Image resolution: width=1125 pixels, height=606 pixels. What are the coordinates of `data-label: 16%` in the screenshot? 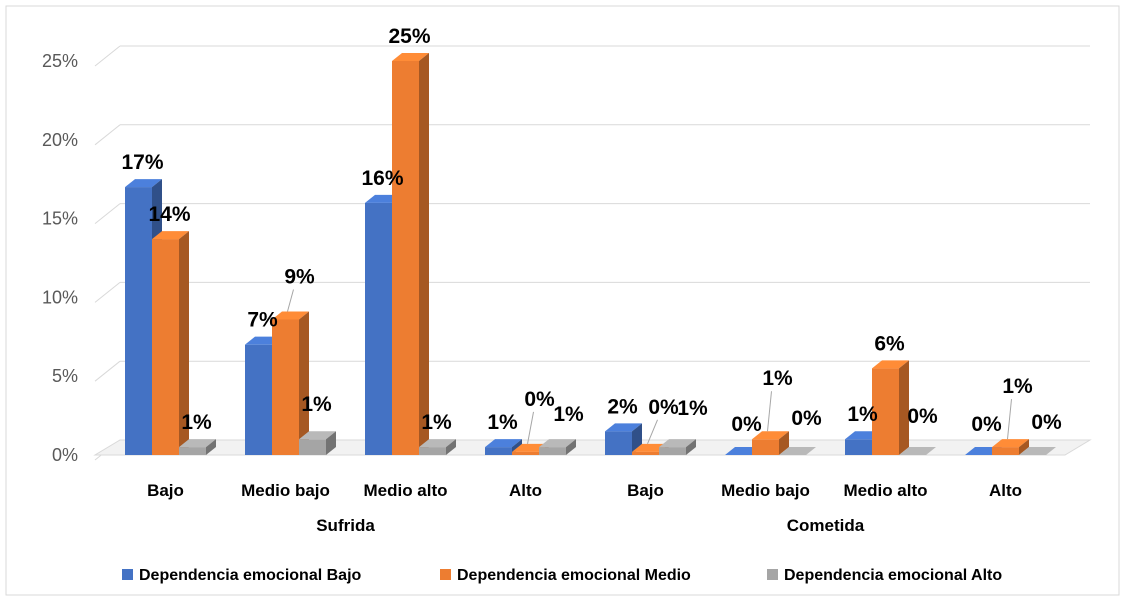 It's located at (382, 178).